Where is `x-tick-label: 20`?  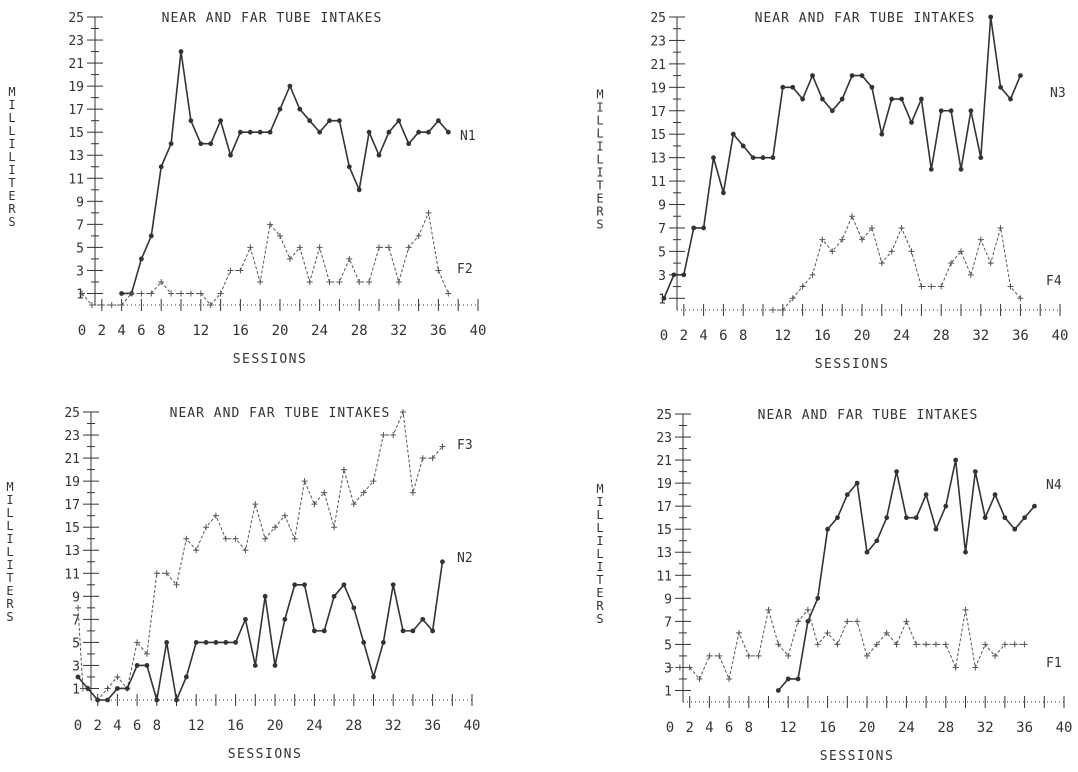
x-tick-label: 20 is located at coordinates (867, 728).